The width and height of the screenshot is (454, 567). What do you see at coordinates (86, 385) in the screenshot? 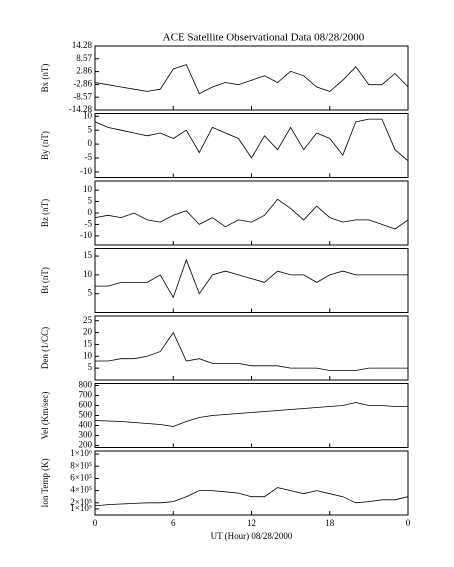
I see `y-tick-label: 800` at bounding box center [86, 385].